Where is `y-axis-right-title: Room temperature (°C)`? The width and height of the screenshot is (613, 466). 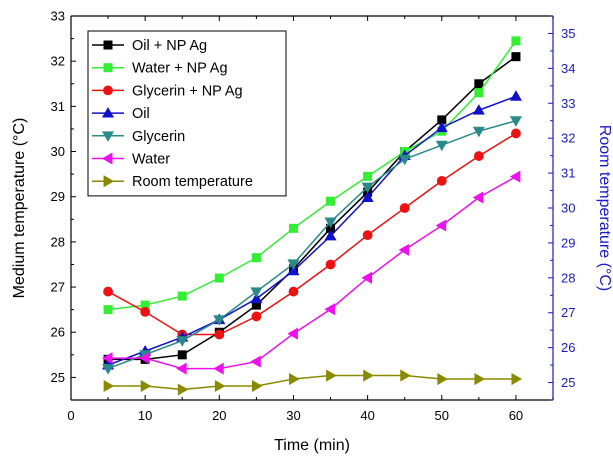
y-axis-right-title: Room temperature (°C) is located at coordinates (604, 208).